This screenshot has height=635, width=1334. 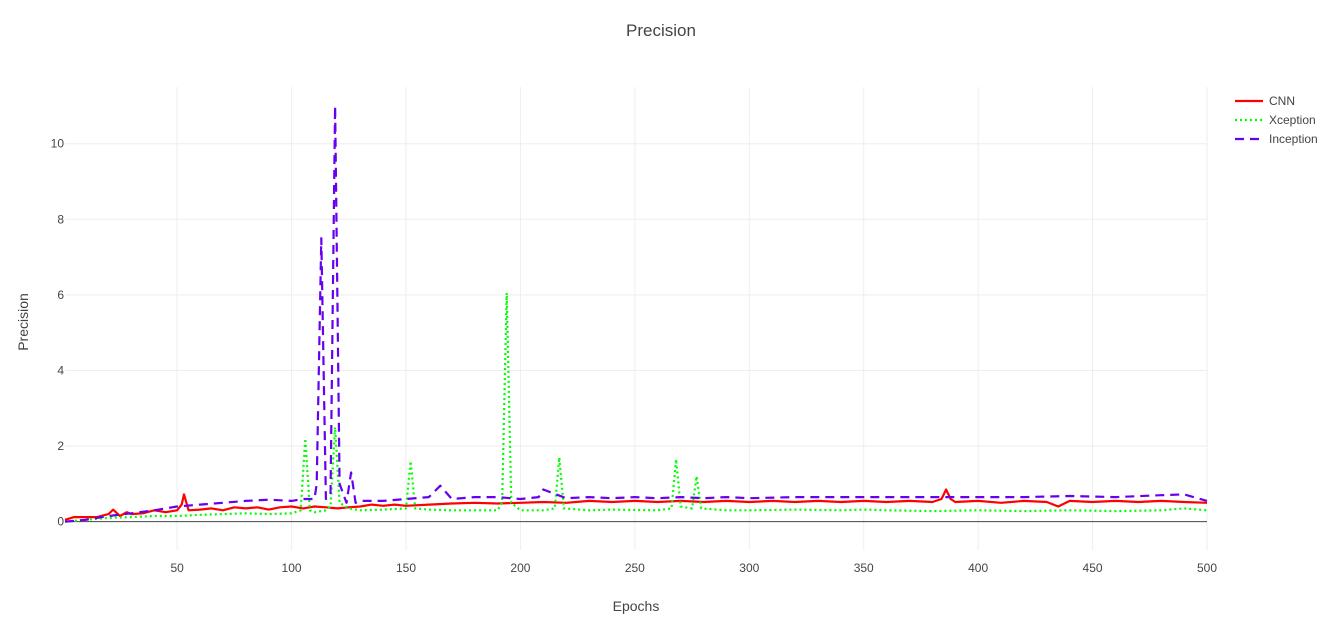 I want to click on y-tick-label: 6, so click(x=60, y=295).